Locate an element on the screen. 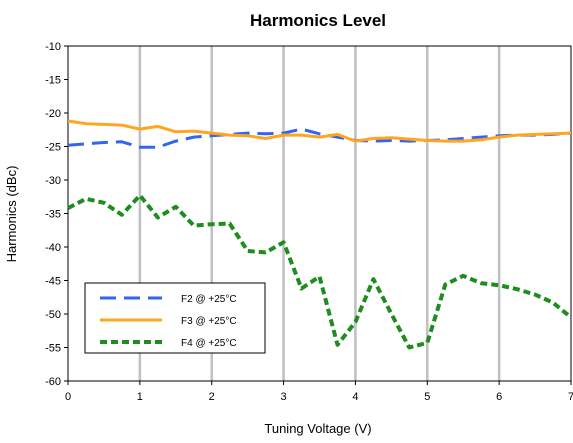 This screenshot has height=443, width=573. y-tick-label: -40 is located at coordinates (53, 248).